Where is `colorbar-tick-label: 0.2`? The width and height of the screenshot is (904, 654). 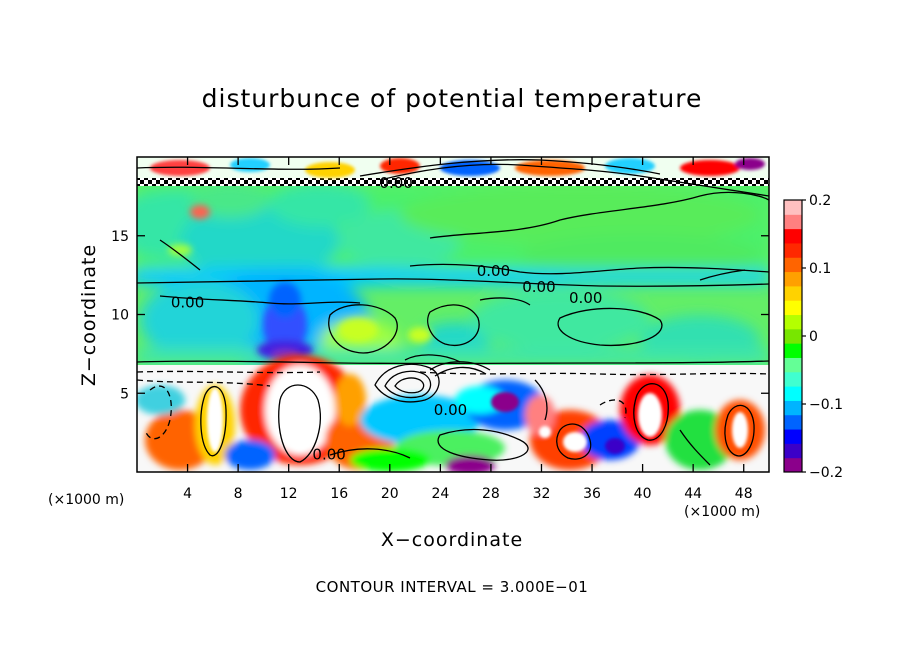 colorbar-tick-label: 0.2 is located at coordinates (820, 201).